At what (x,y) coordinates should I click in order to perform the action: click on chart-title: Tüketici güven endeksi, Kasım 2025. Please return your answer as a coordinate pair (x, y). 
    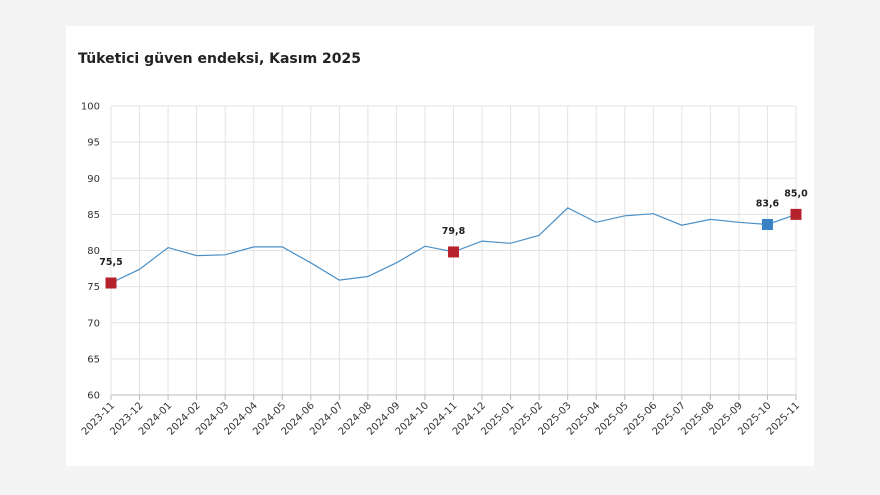
    Looking at the image, I should click on (219, 59).